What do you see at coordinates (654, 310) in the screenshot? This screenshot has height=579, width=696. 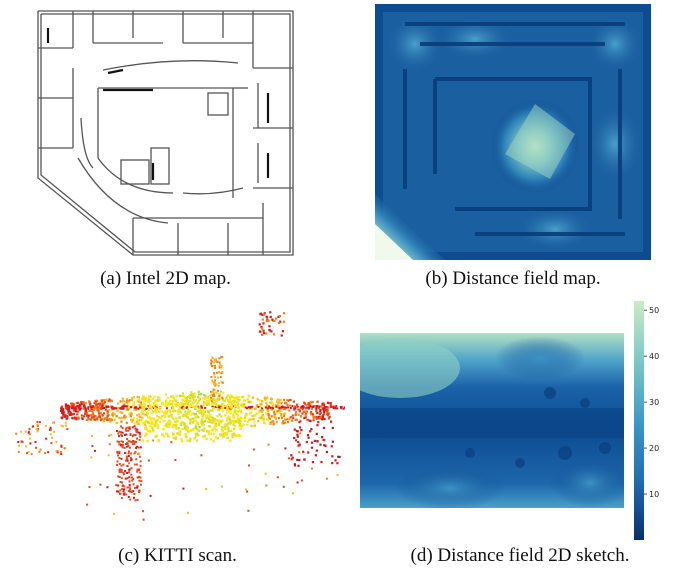 I see `colorbar-tick-label: 50` at bounding box center [654, 310].